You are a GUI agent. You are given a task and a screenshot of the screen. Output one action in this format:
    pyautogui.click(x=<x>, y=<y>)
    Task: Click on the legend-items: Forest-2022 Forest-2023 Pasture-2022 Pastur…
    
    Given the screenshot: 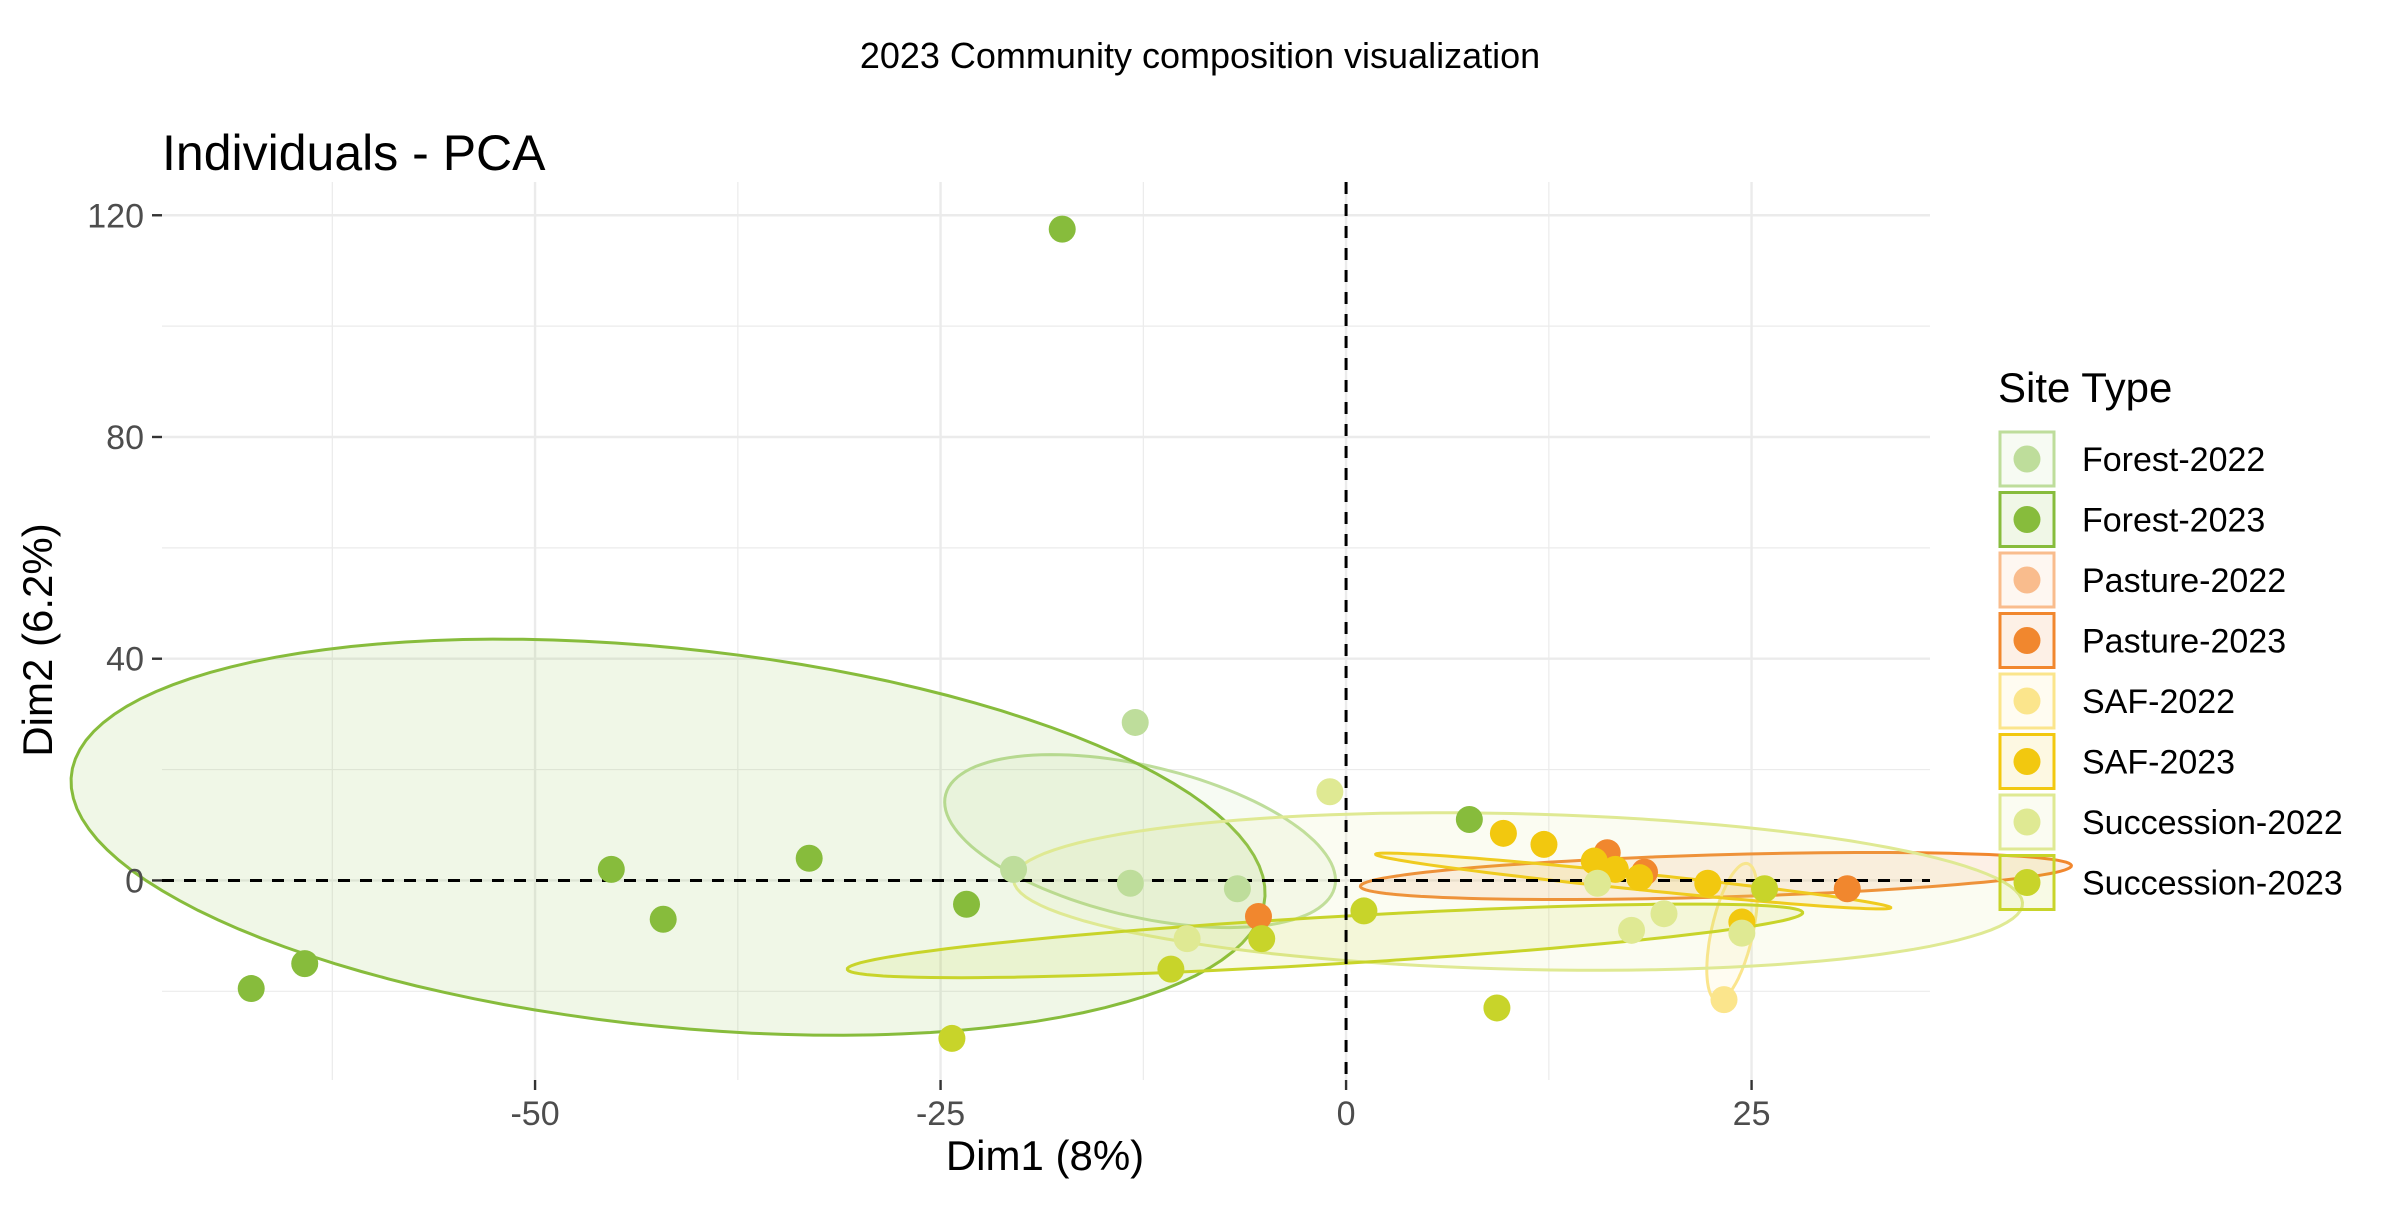 What is the action you would take?
    pyautogui.click(x=2170, y=670)
    